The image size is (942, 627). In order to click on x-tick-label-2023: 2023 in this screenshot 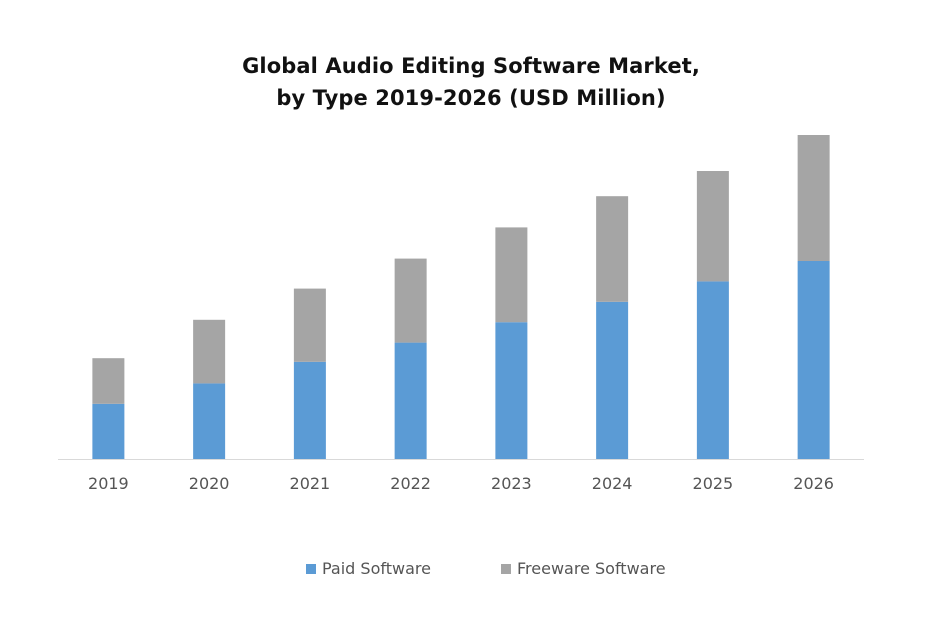, I will do `click(511, 483)`.